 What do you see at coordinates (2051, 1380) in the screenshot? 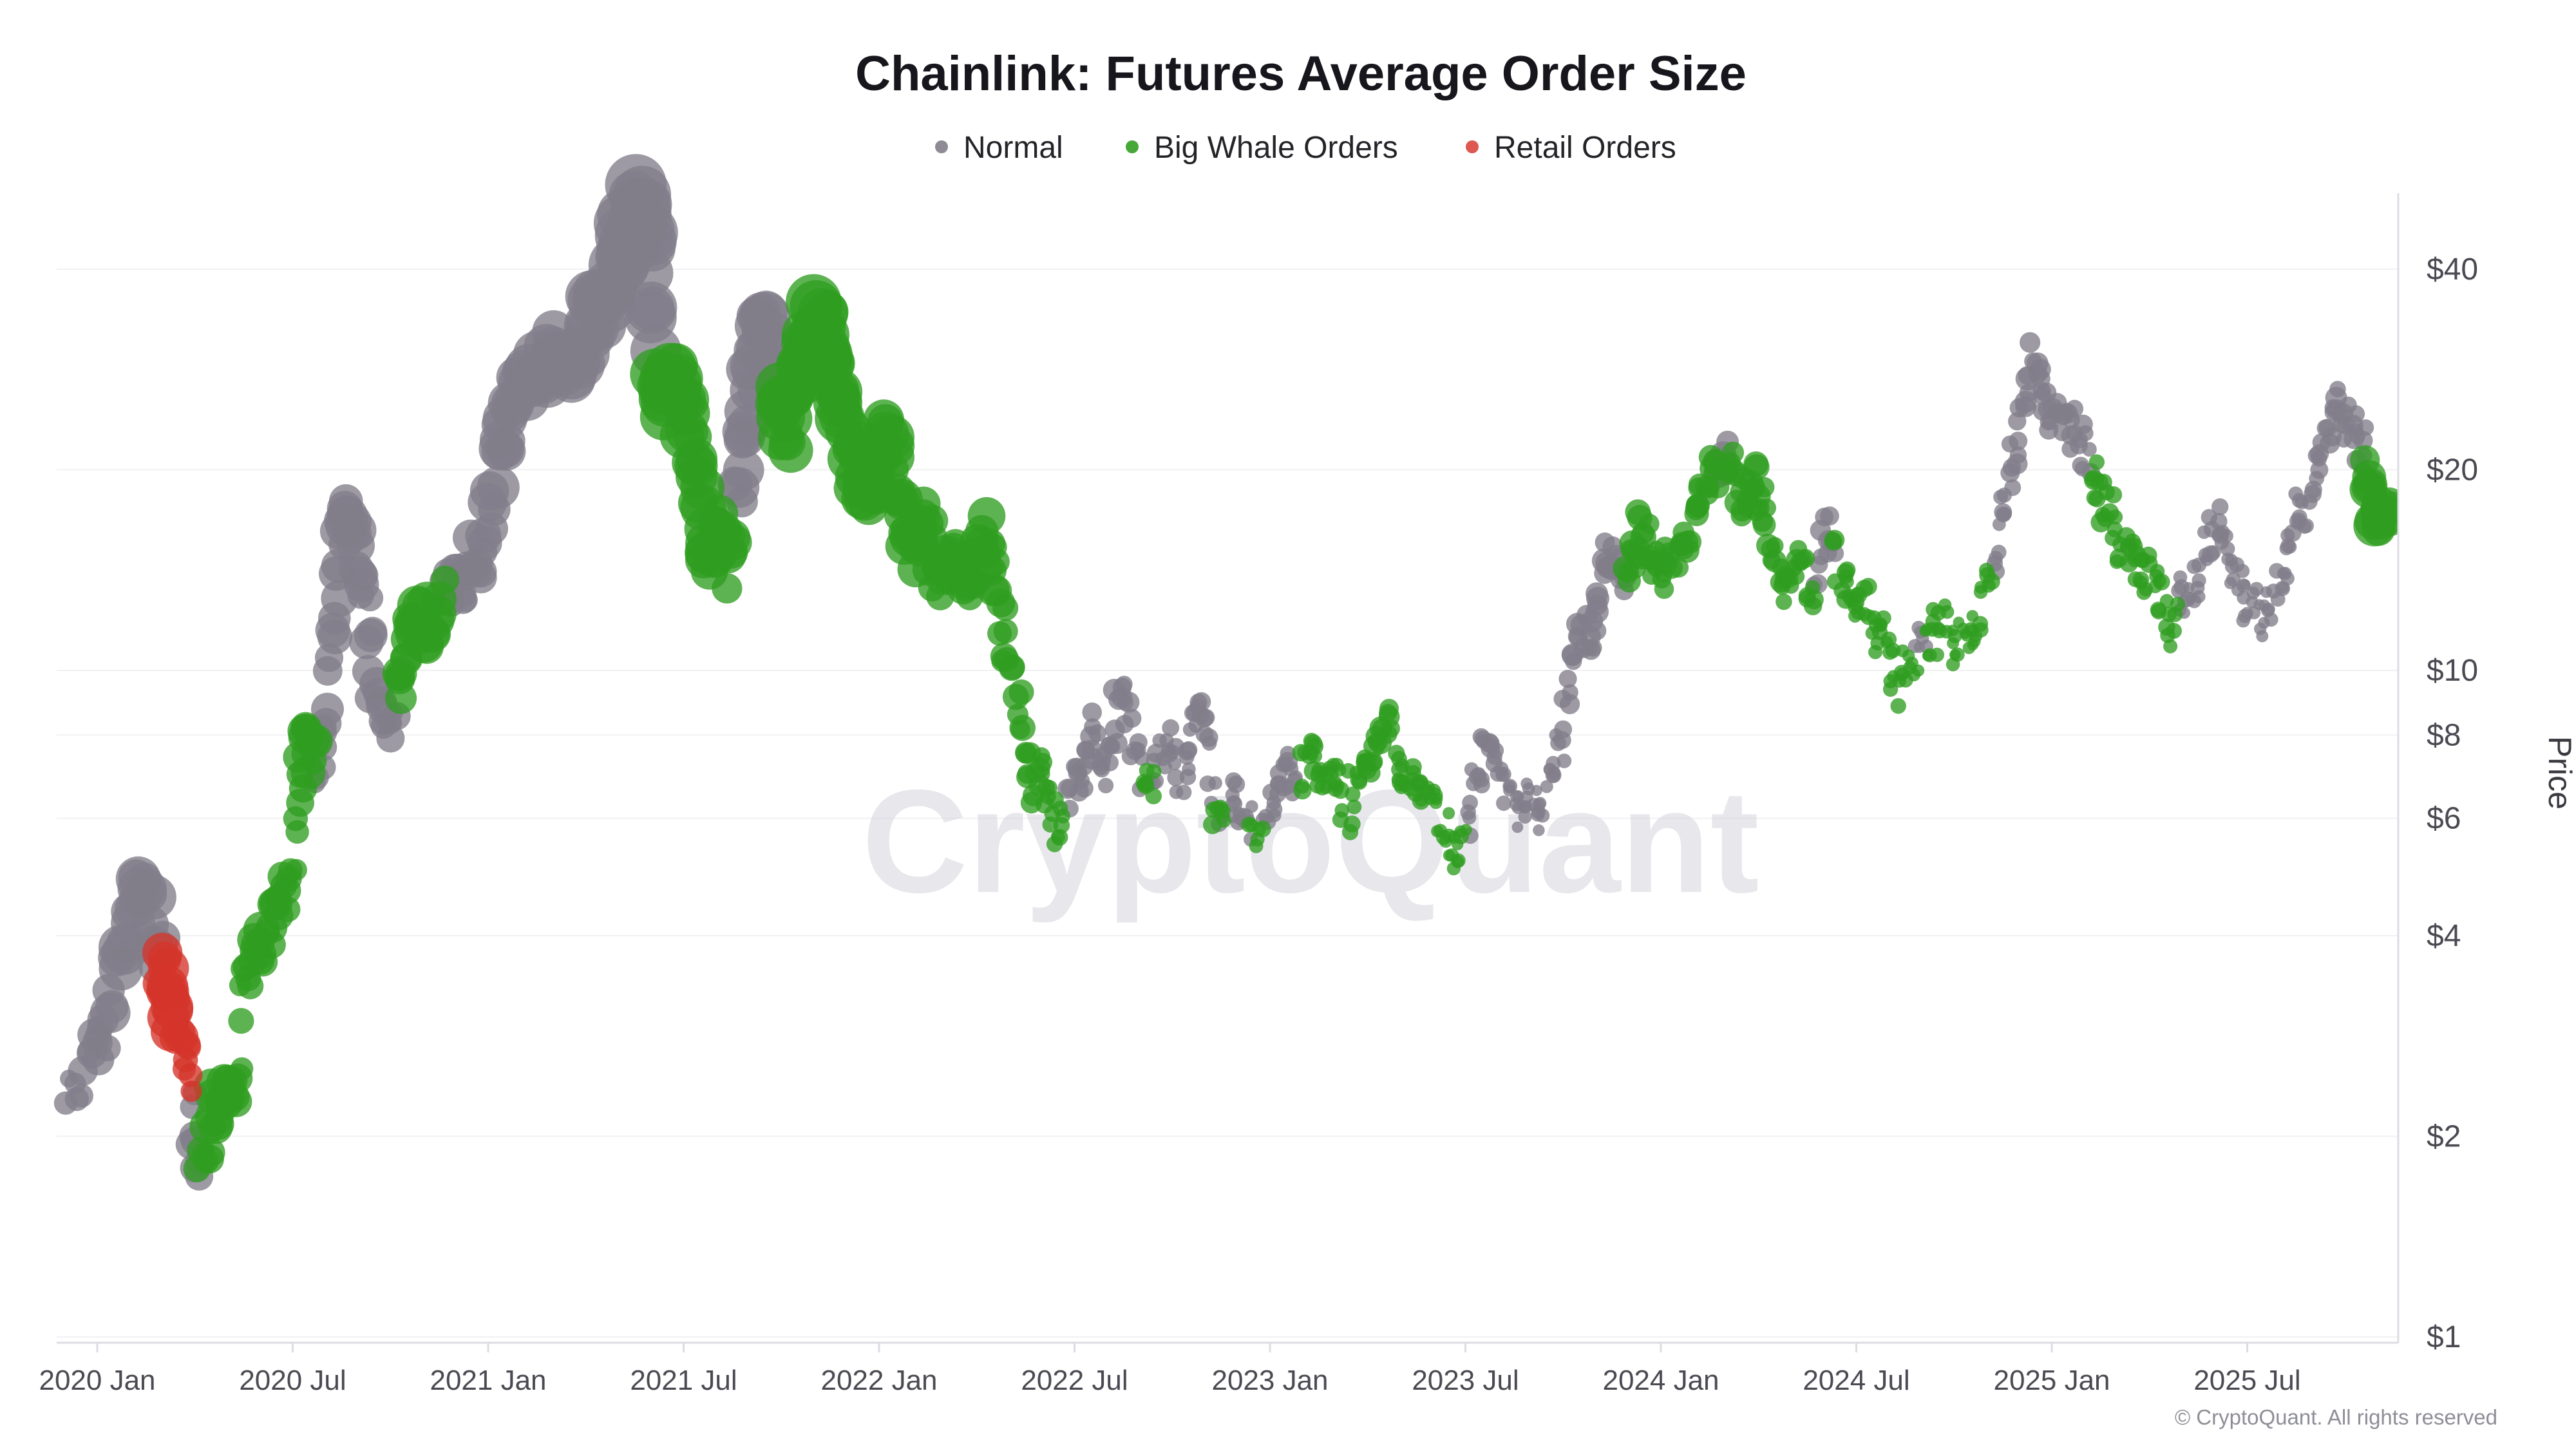
I see `x-tick-label: 2025 Jan` at bounding box center [2051, 1380].